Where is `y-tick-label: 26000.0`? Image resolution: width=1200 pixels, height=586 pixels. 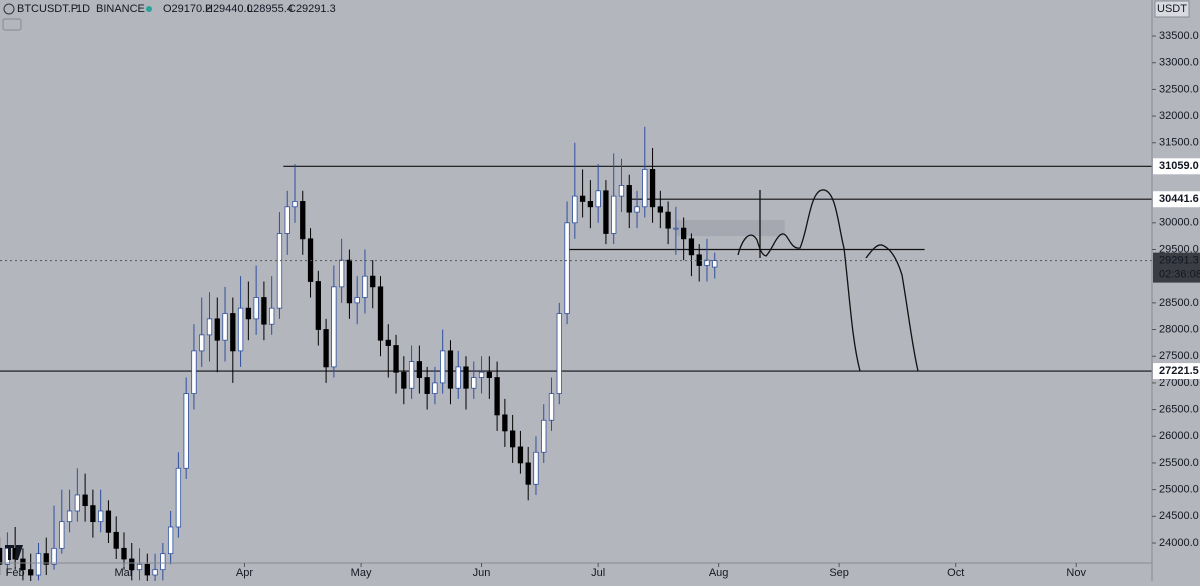
y-tick-label: 26000.0 is located at coordinates (1179, 436).